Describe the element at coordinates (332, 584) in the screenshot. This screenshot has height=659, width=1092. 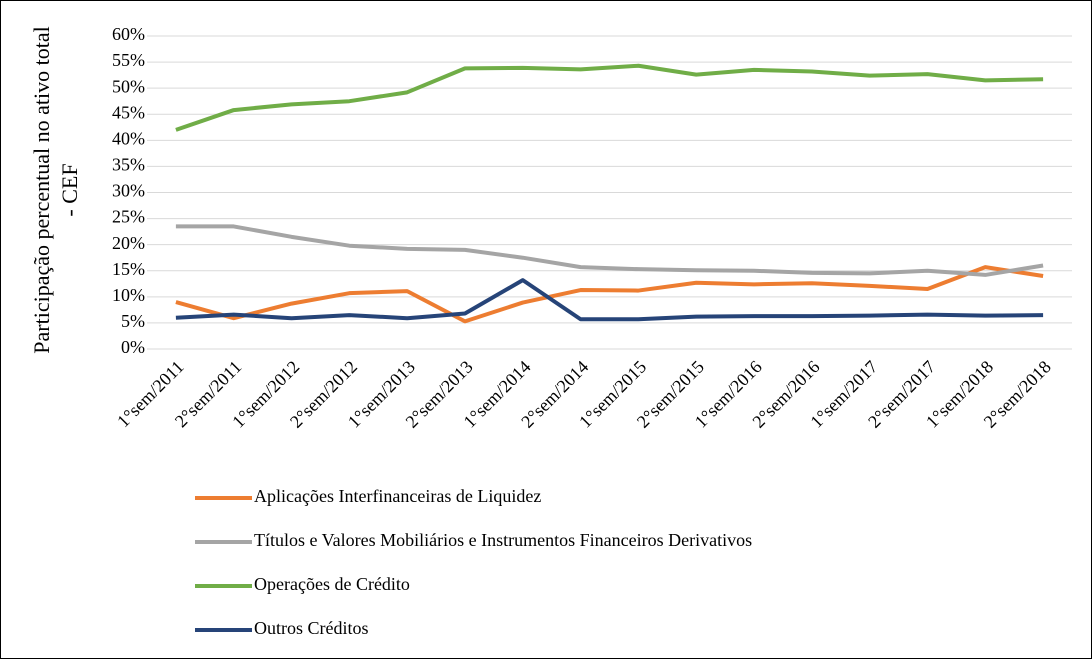
I see `legend-label: Operações de Crédito` at that location.